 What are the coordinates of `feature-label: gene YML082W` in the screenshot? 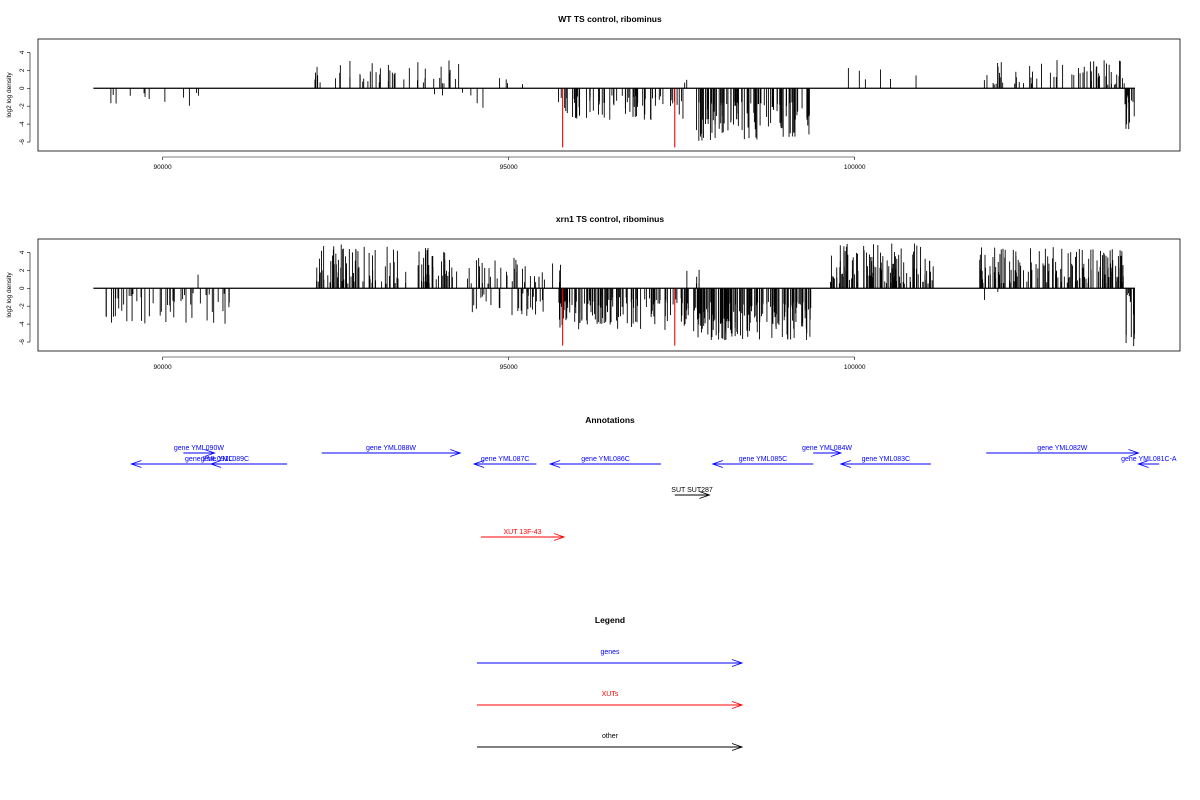 It's located at (1062, 448).